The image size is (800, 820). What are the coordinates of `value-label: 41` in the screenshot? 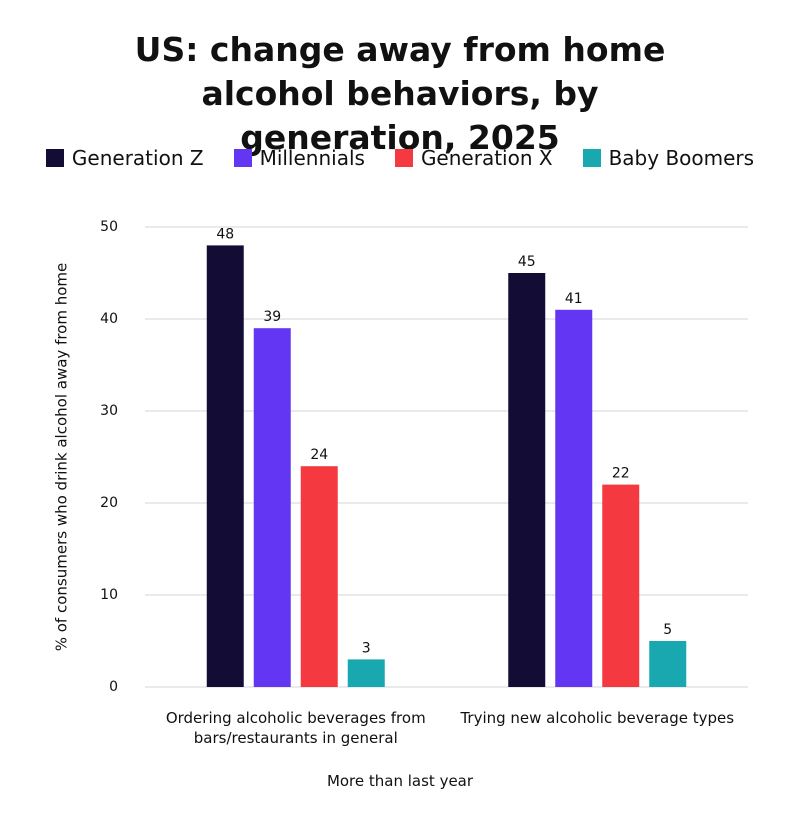 It's located at (574, 299).